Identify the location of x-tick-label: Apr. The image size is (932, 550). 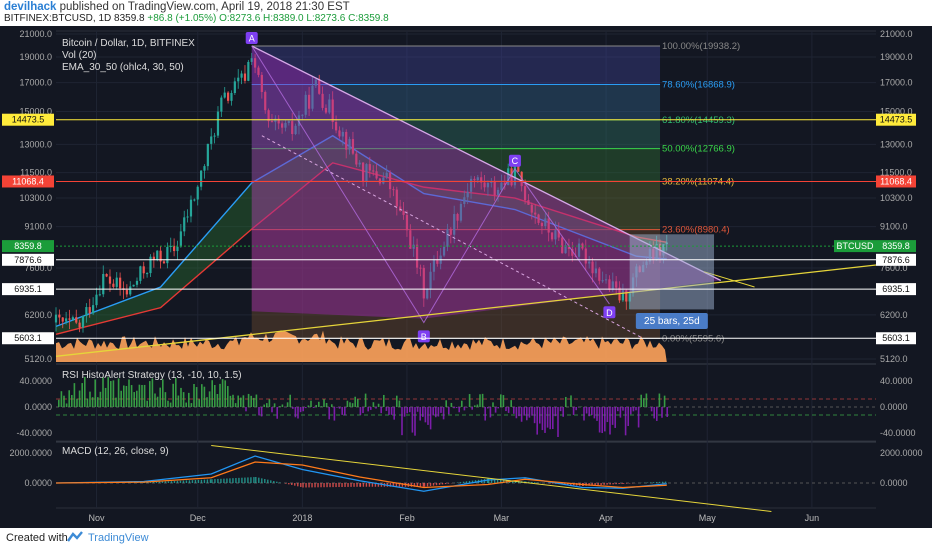
(606, 518).